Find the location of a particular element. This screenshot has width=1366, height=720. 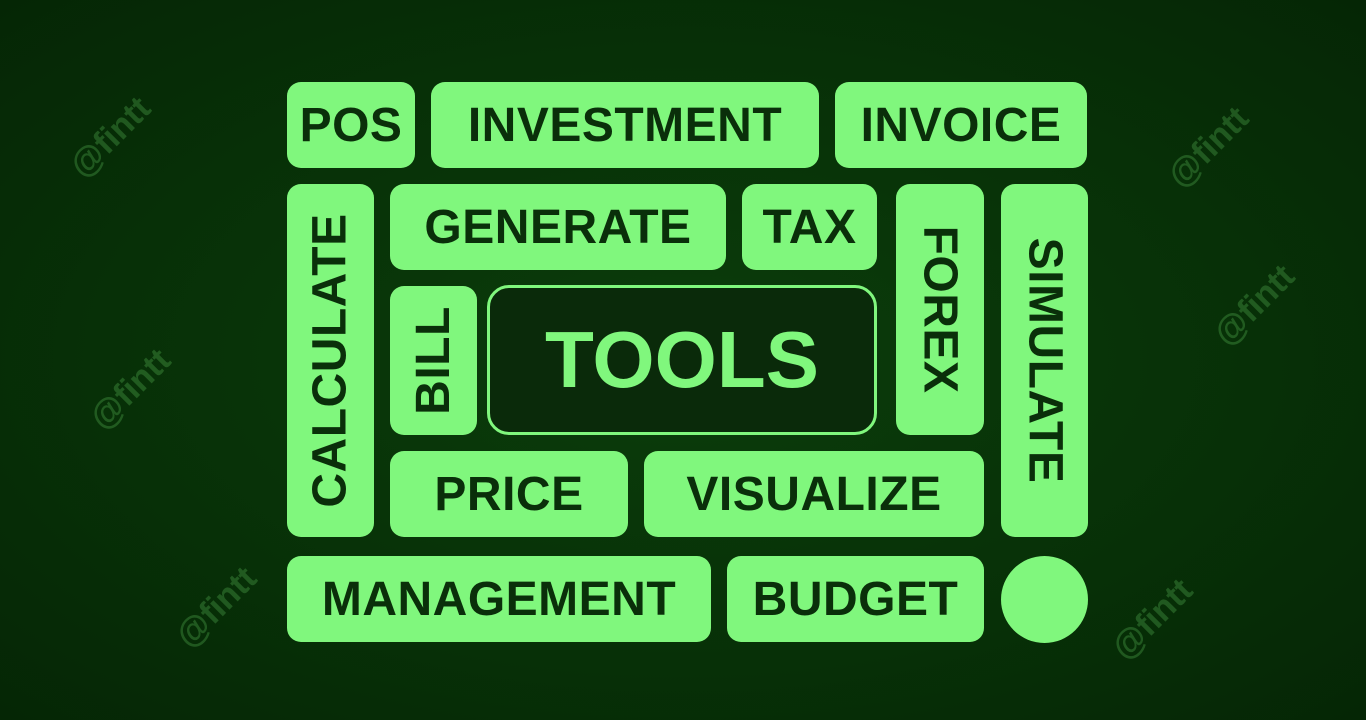

tile-bill: BILL is located at coordinates (433, 360).